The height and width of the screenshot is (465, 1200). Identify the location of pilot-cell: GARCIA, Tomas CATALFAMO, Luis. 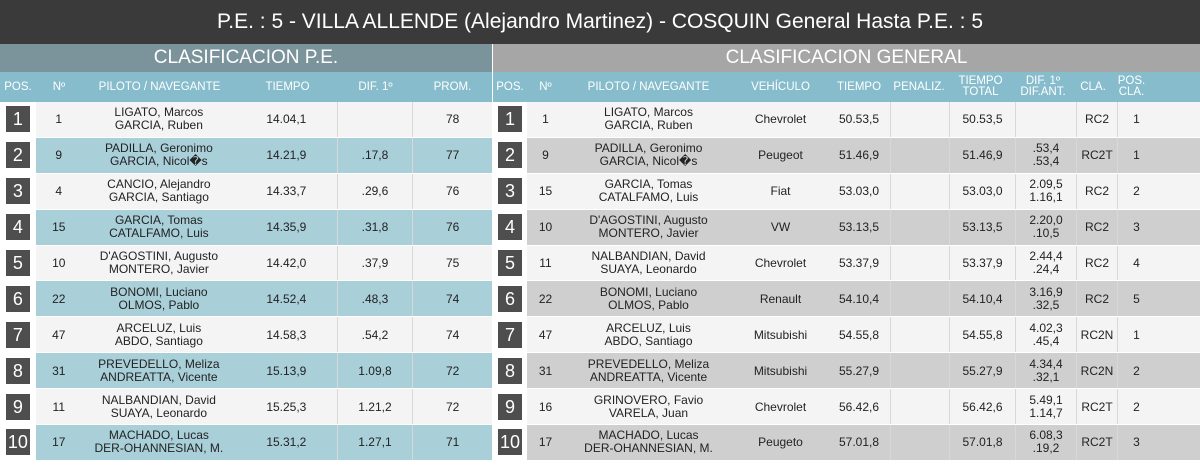
(159, 227).